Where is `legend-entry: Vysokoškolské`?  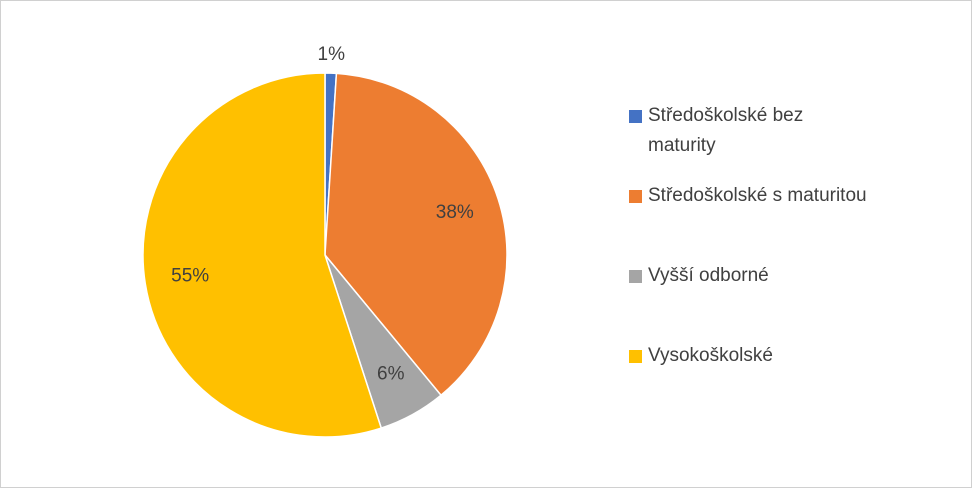
legend-entry: Vysokoškolské is located at coordinates (794, 381).